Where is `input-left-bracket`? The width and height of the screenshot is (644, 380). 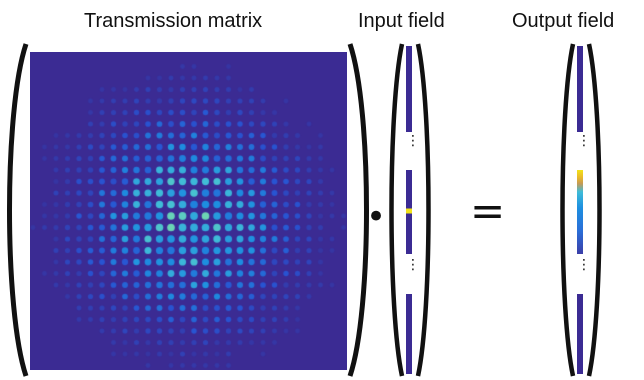
input-left-bracket is located at coordinates (397, 210).